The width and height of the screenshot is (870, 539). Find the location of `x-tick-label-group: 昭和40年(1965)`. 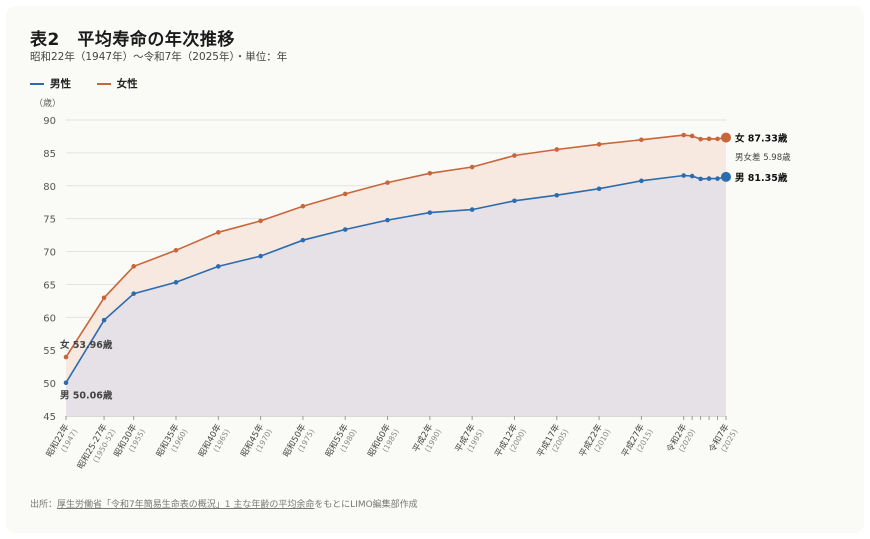

x-tick-label-group: 昭和40年(1965) is located at coordinates (214, 440).